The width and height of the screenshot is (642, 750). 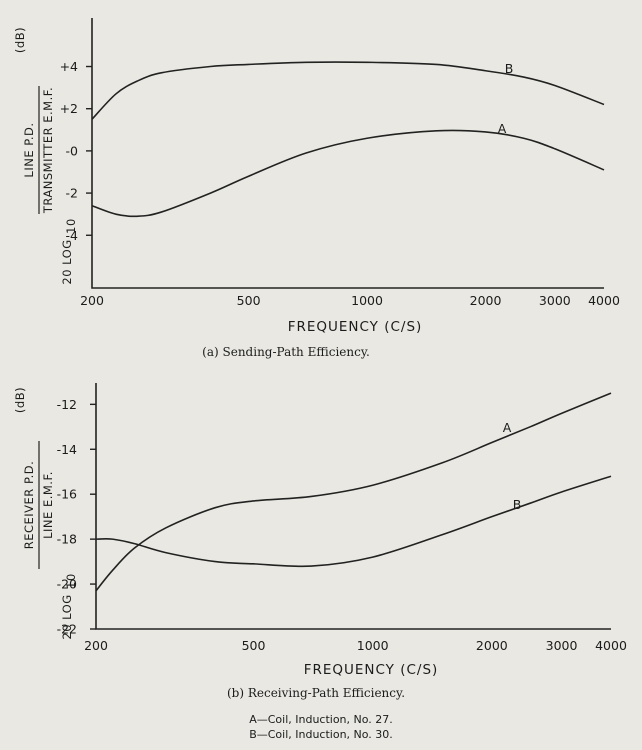 I want to click on chart-receiving-x-tick-label: 200, so click(x=96, y=645).